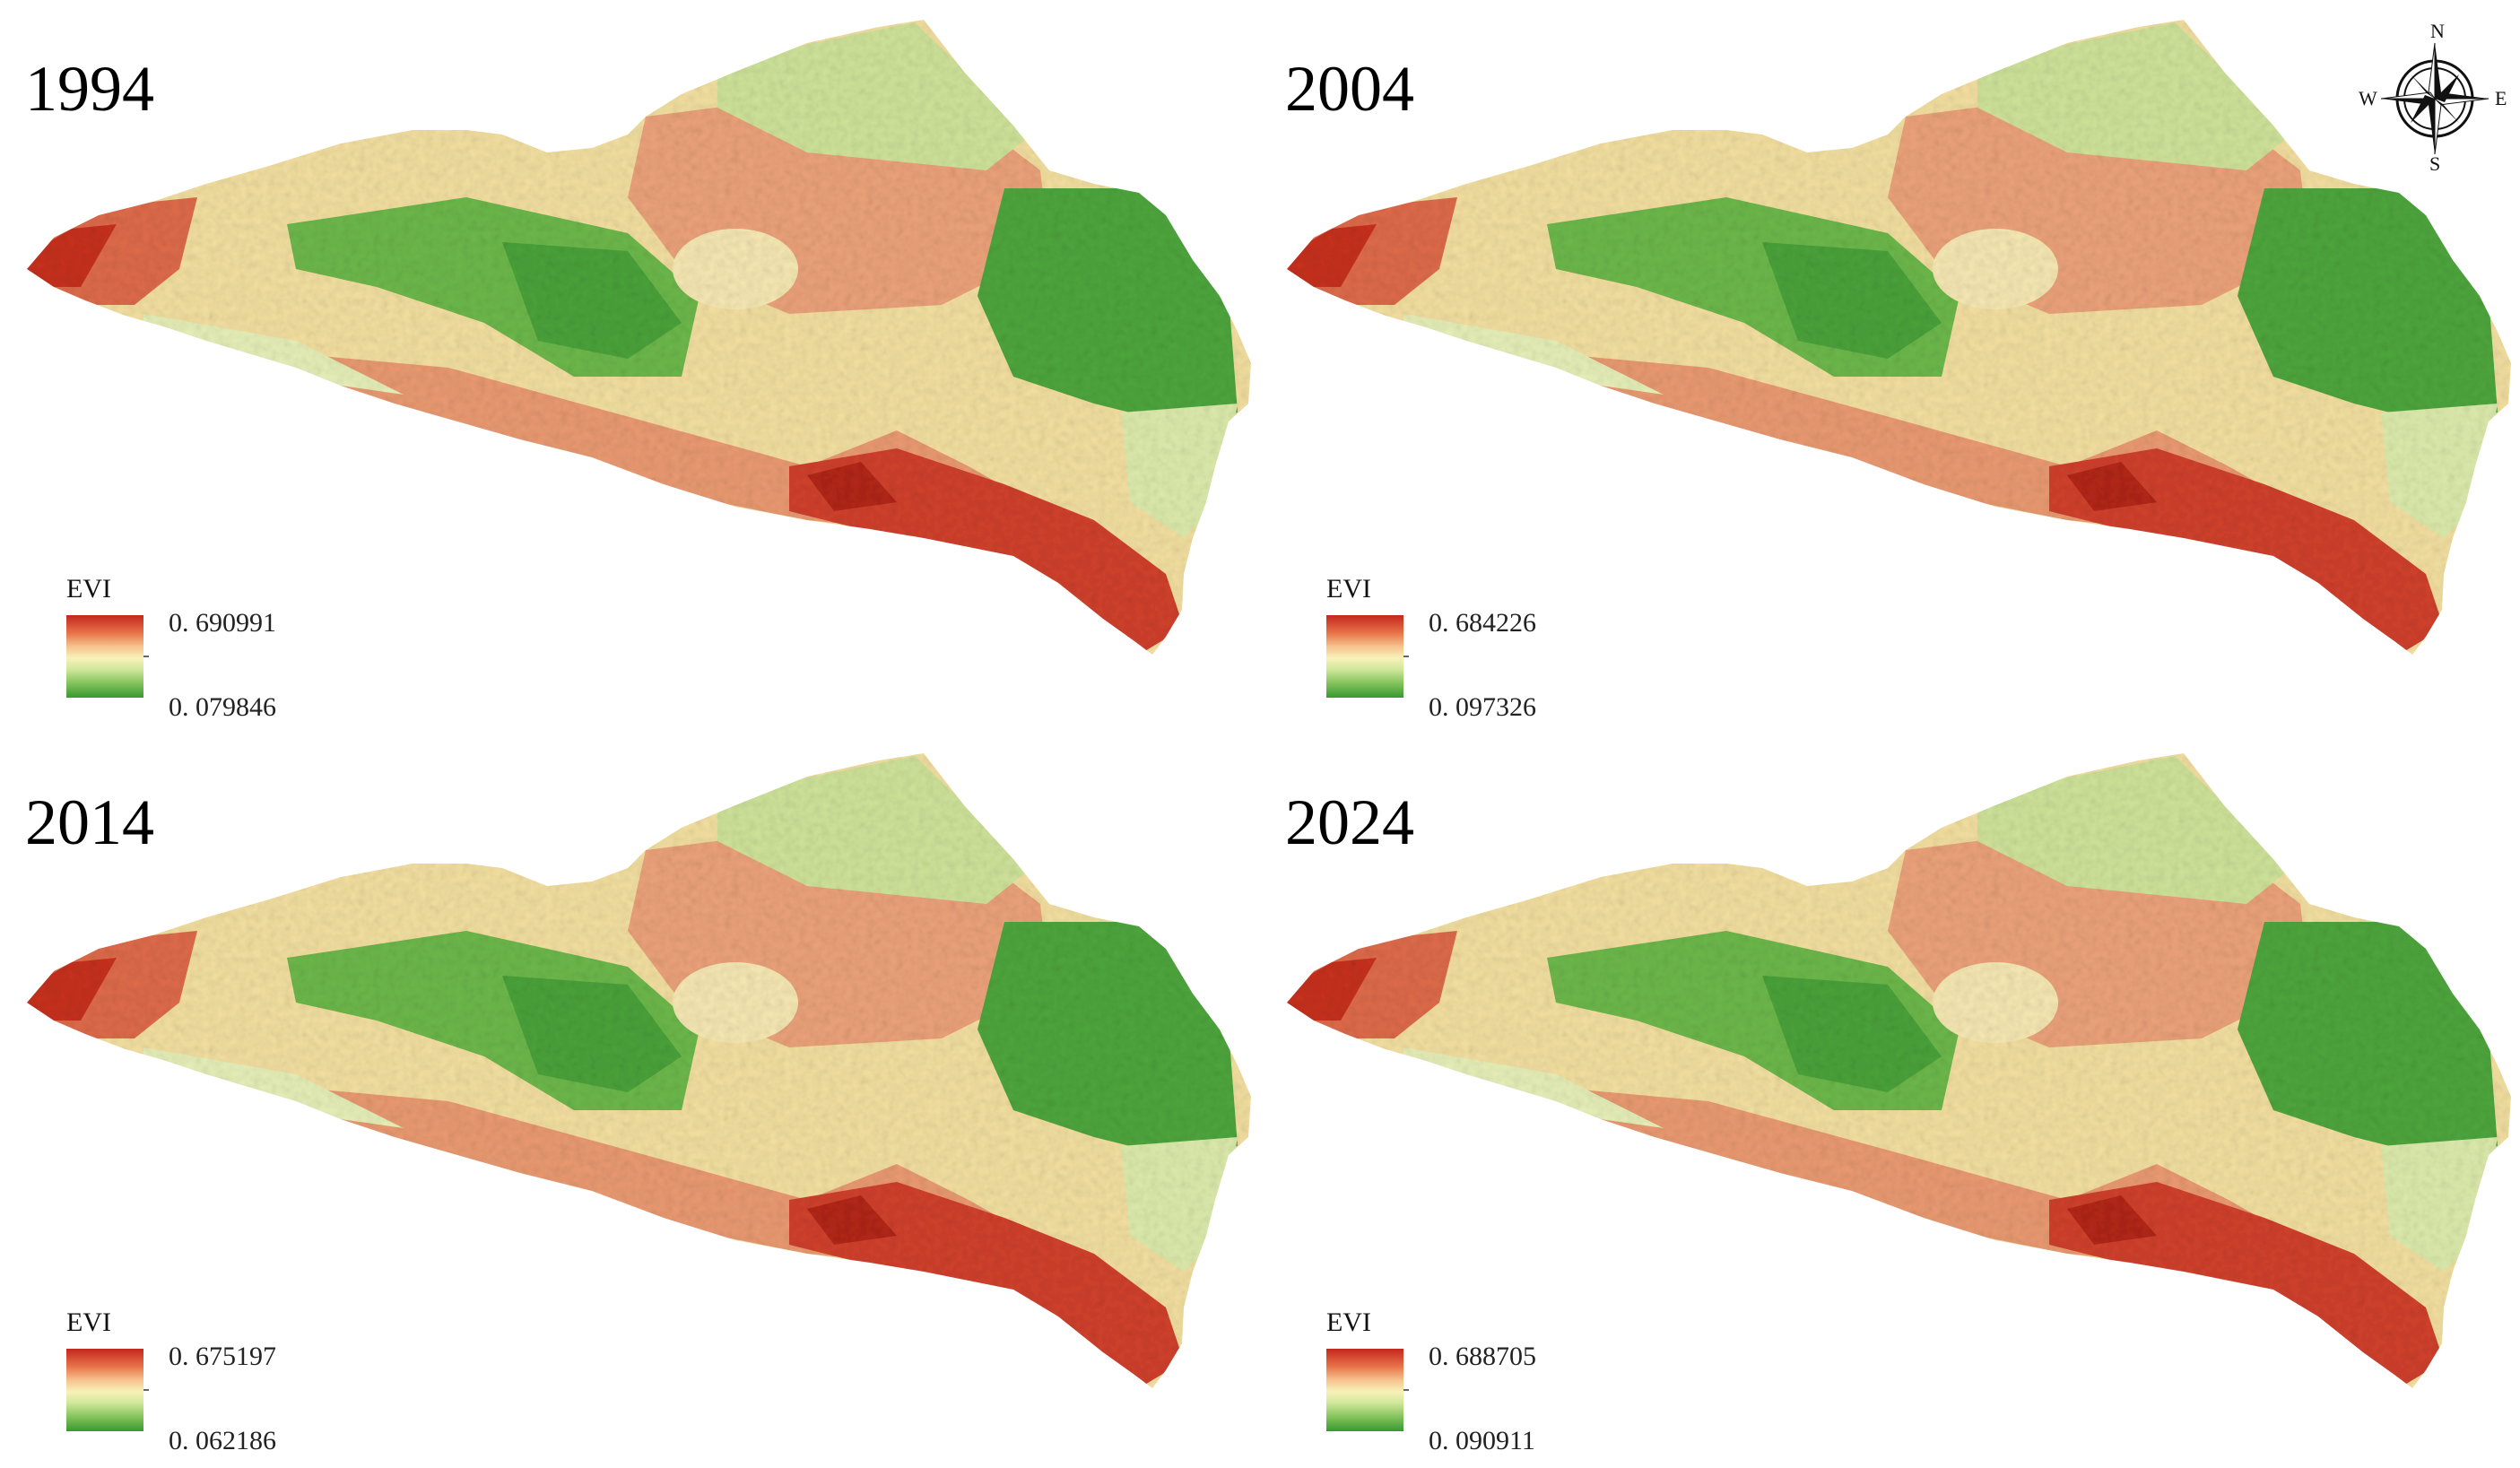 The width and height of the screenshot is (2520, 1468). What do you see at coordinates (1482, 623) in the screenshot?
I see `legend-max-value: 0. 684226` at bounding box center [1482, 623].